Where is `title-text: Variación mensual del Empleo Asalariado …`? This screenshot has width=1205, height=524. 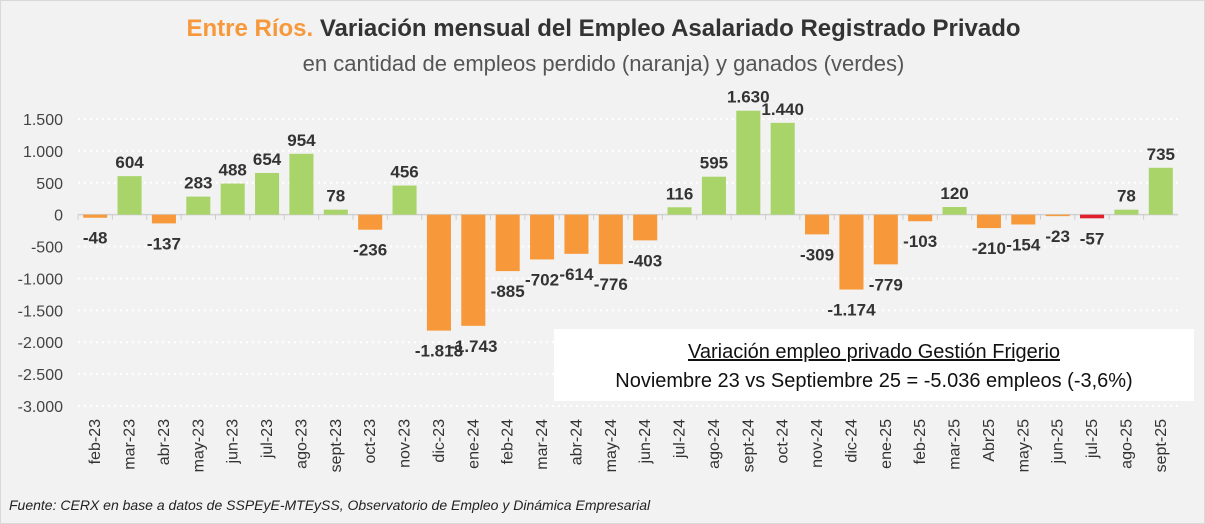
title-text: Variación mensual del Empleo Asalariado … is located at coordinates (670, 28).